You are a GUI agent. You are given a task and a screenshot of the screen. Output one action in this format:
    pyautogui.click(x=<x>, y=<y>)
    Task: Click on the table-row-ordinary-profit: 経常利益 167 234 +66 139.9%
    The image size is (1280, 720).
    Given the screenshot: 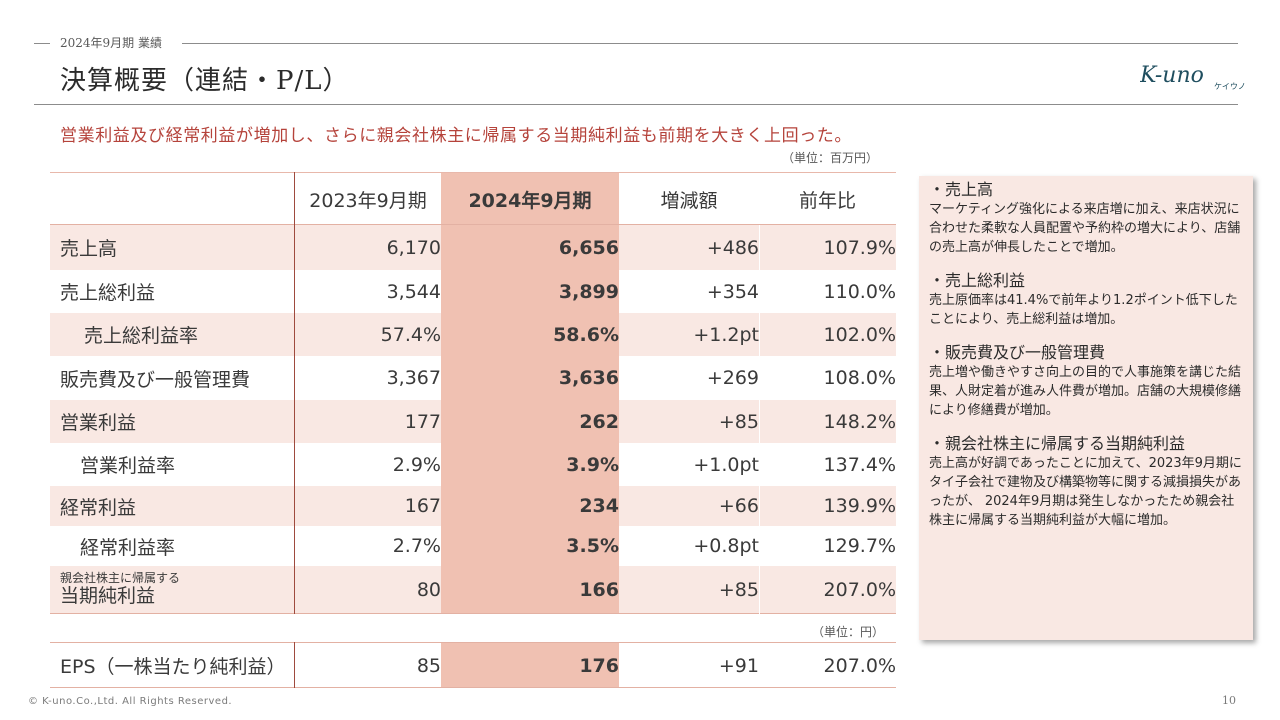 What is the action you would take?
    pyautogui.click(x=473, y=506)
    